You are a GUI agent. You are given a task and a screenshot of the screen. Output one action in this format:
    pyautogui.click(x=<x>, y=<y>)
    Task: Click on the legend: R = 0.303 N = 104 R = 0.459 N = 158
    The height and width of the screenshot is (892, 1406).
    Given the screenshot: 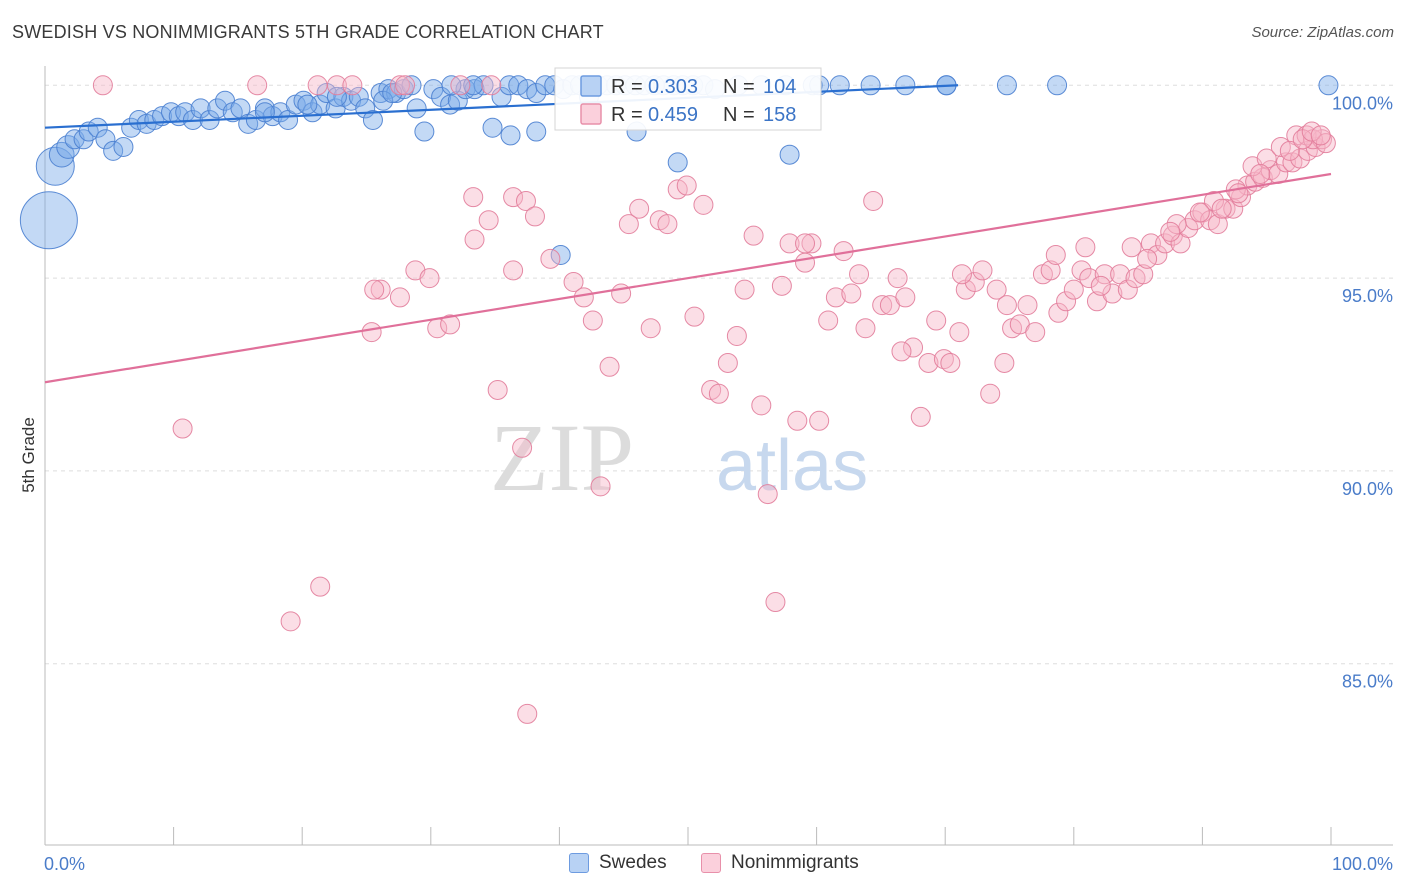 What is the action you would take?
    pyautogui.click(x=688, y=99)
    